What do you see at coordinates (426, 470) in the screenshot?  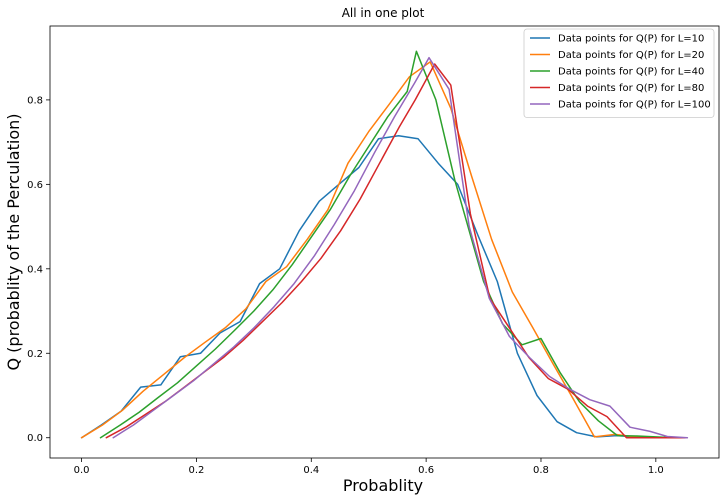 I see `x-tick-label: 0.6` at bounding box center [426, 470].